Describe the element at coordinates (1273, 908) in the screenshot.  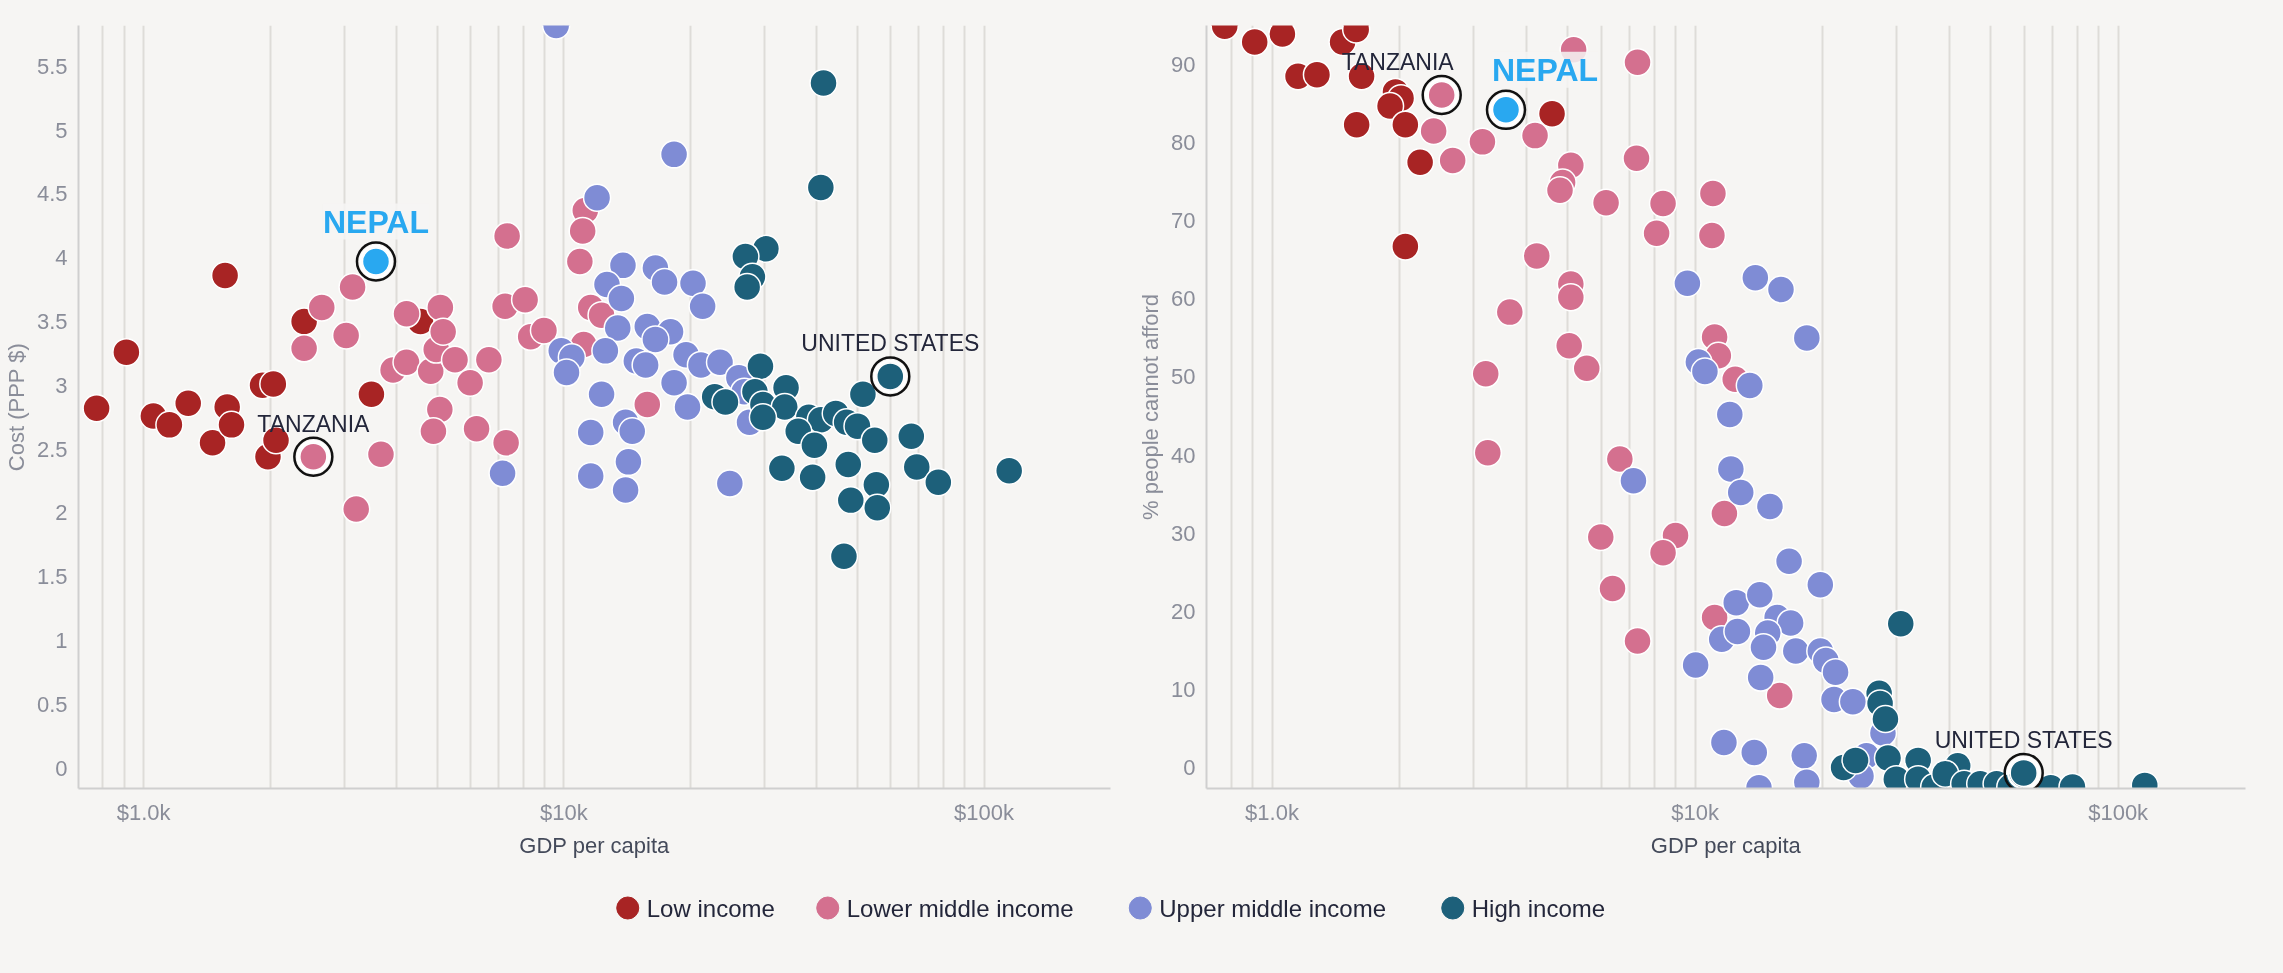
I see `legend-label: Upper middle income` at that location.